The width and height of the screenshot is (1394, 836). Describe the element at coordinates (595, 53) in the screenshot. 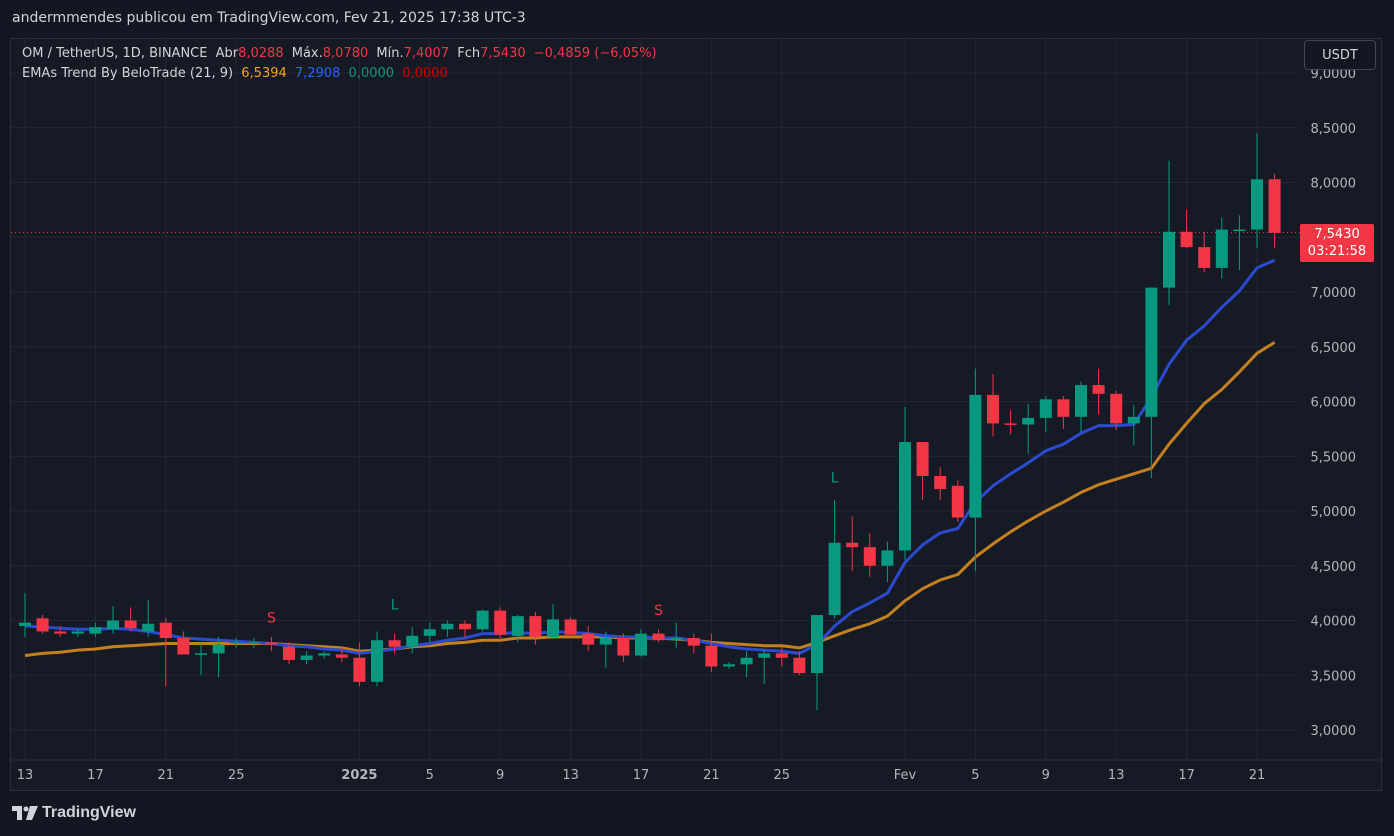

I see `change-value: −0,4859 (−6,05%)` at that location.